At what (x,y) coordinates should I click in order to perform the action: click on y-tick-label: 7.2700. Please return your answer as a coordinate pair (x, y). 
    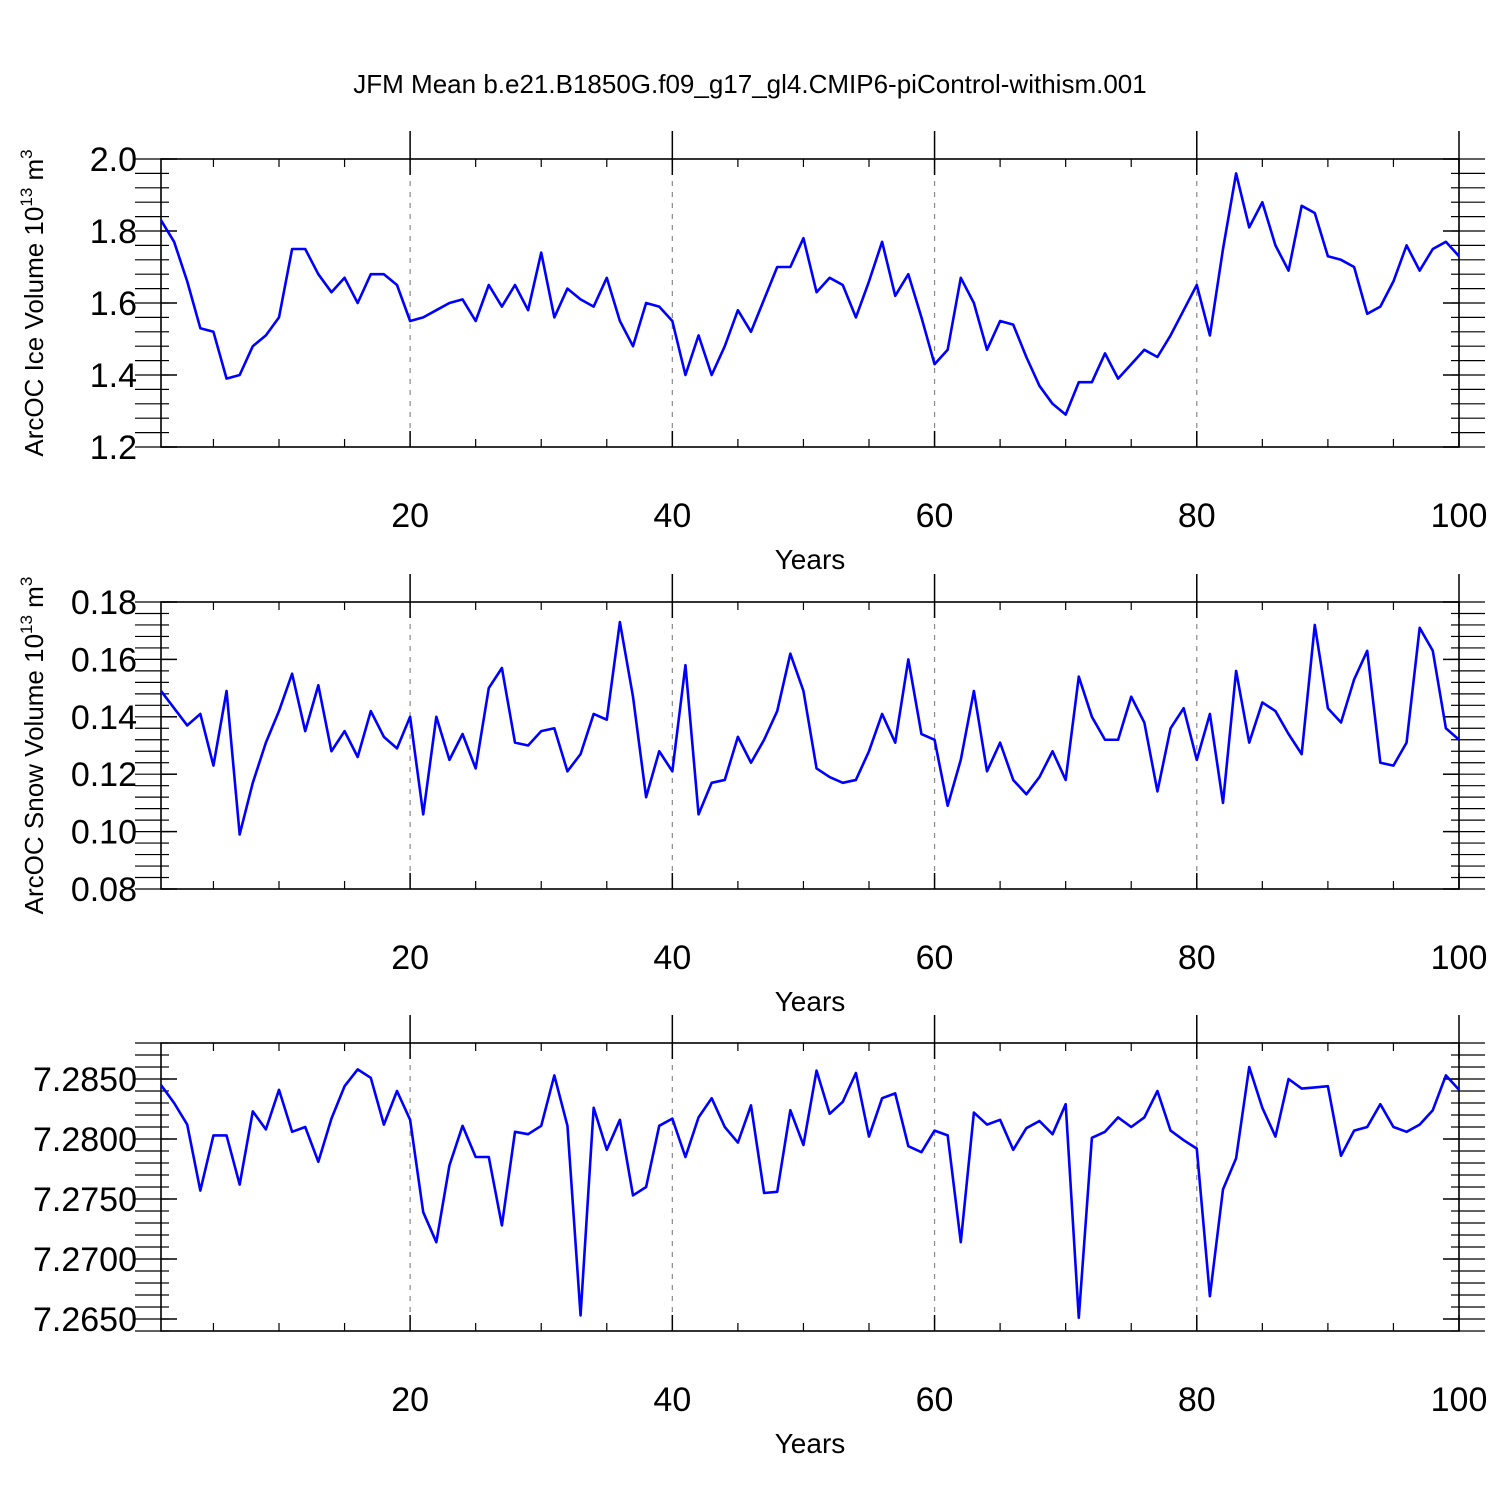
    Looking at the image, I should click on (85, 1260).